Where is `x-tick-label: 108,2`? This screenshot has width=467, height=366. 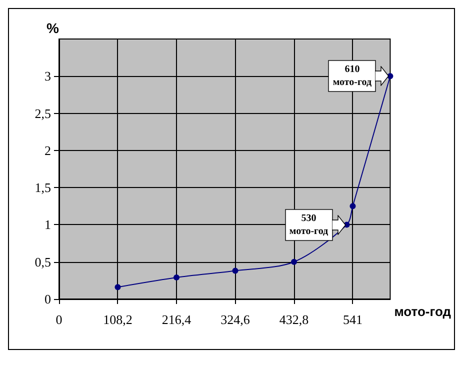 x-tick-label: 108,2 is located at coordinates (117, 319).